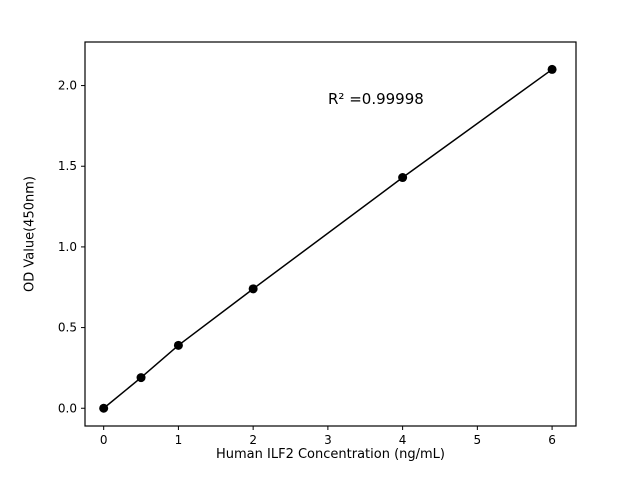  I want to click on x-tick-label: 1, so click(179, 440).